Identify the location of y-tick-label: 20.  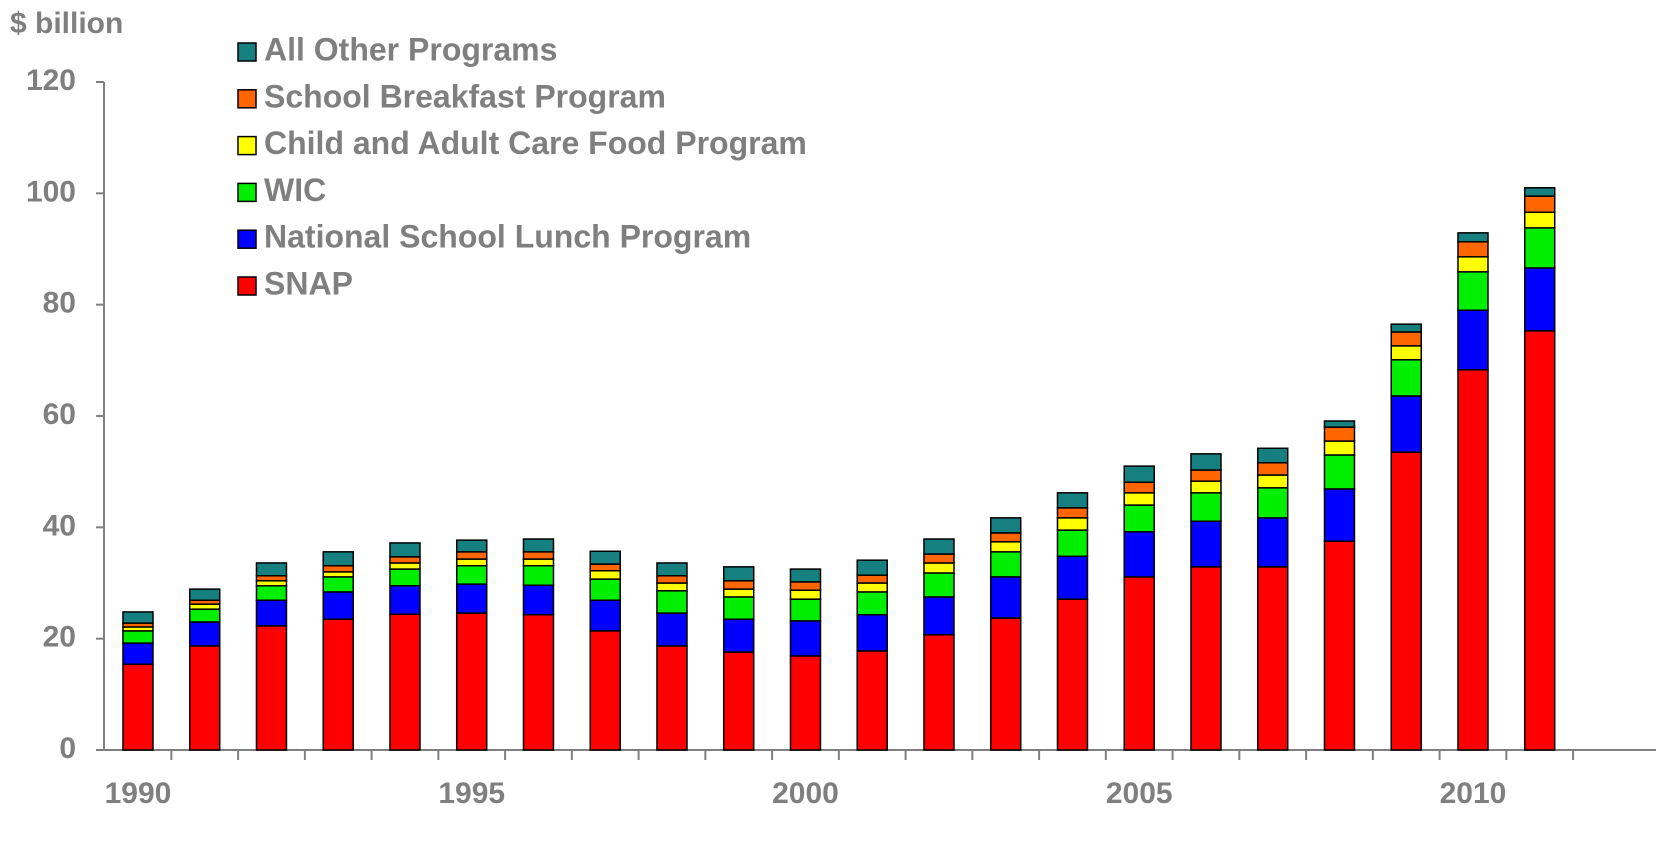
(59, 637).